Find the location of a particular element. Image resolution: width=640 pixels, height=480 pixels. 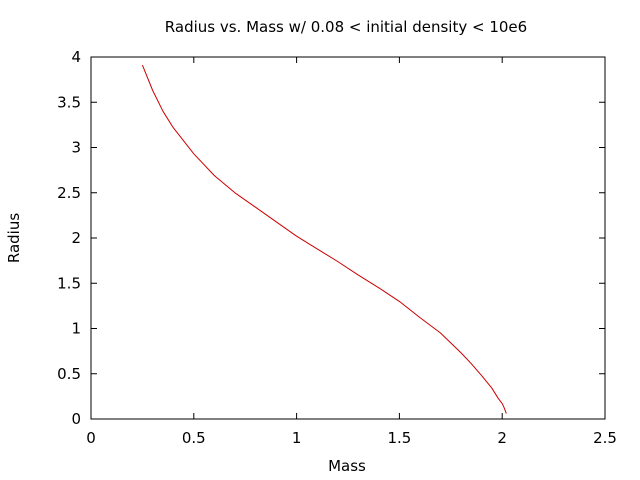

x-tick-label: 2.5 is located at coordinates (605, 438).